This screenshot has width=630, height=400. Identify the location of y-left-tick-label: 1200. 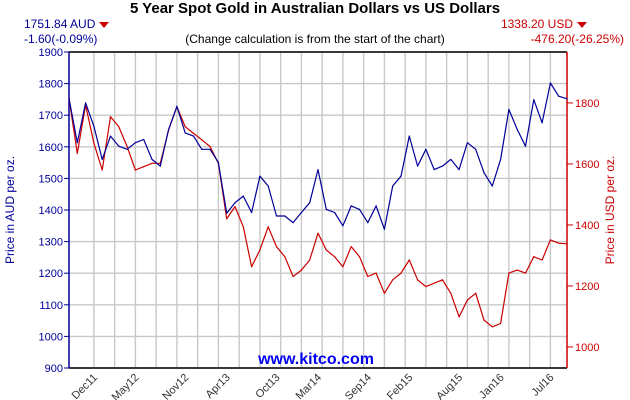
(51, 274).